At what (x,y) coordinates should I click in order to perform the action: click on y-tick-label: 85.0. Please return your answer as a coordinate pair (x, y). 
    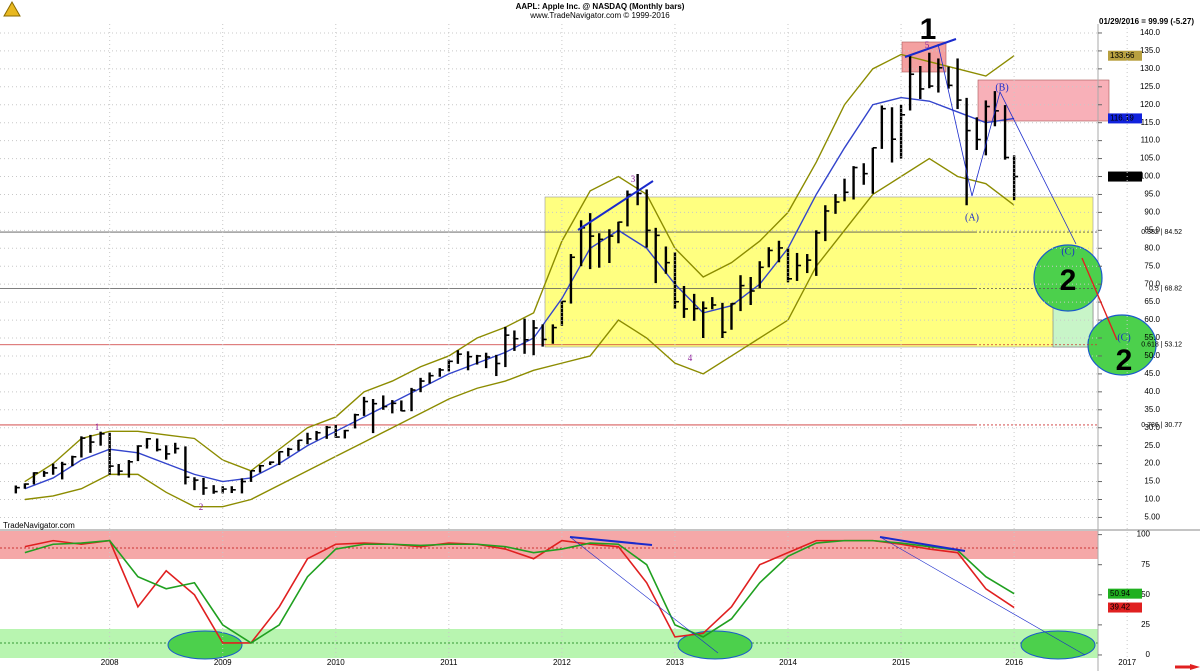
    Looking at the image, I should click on (1152, 229).